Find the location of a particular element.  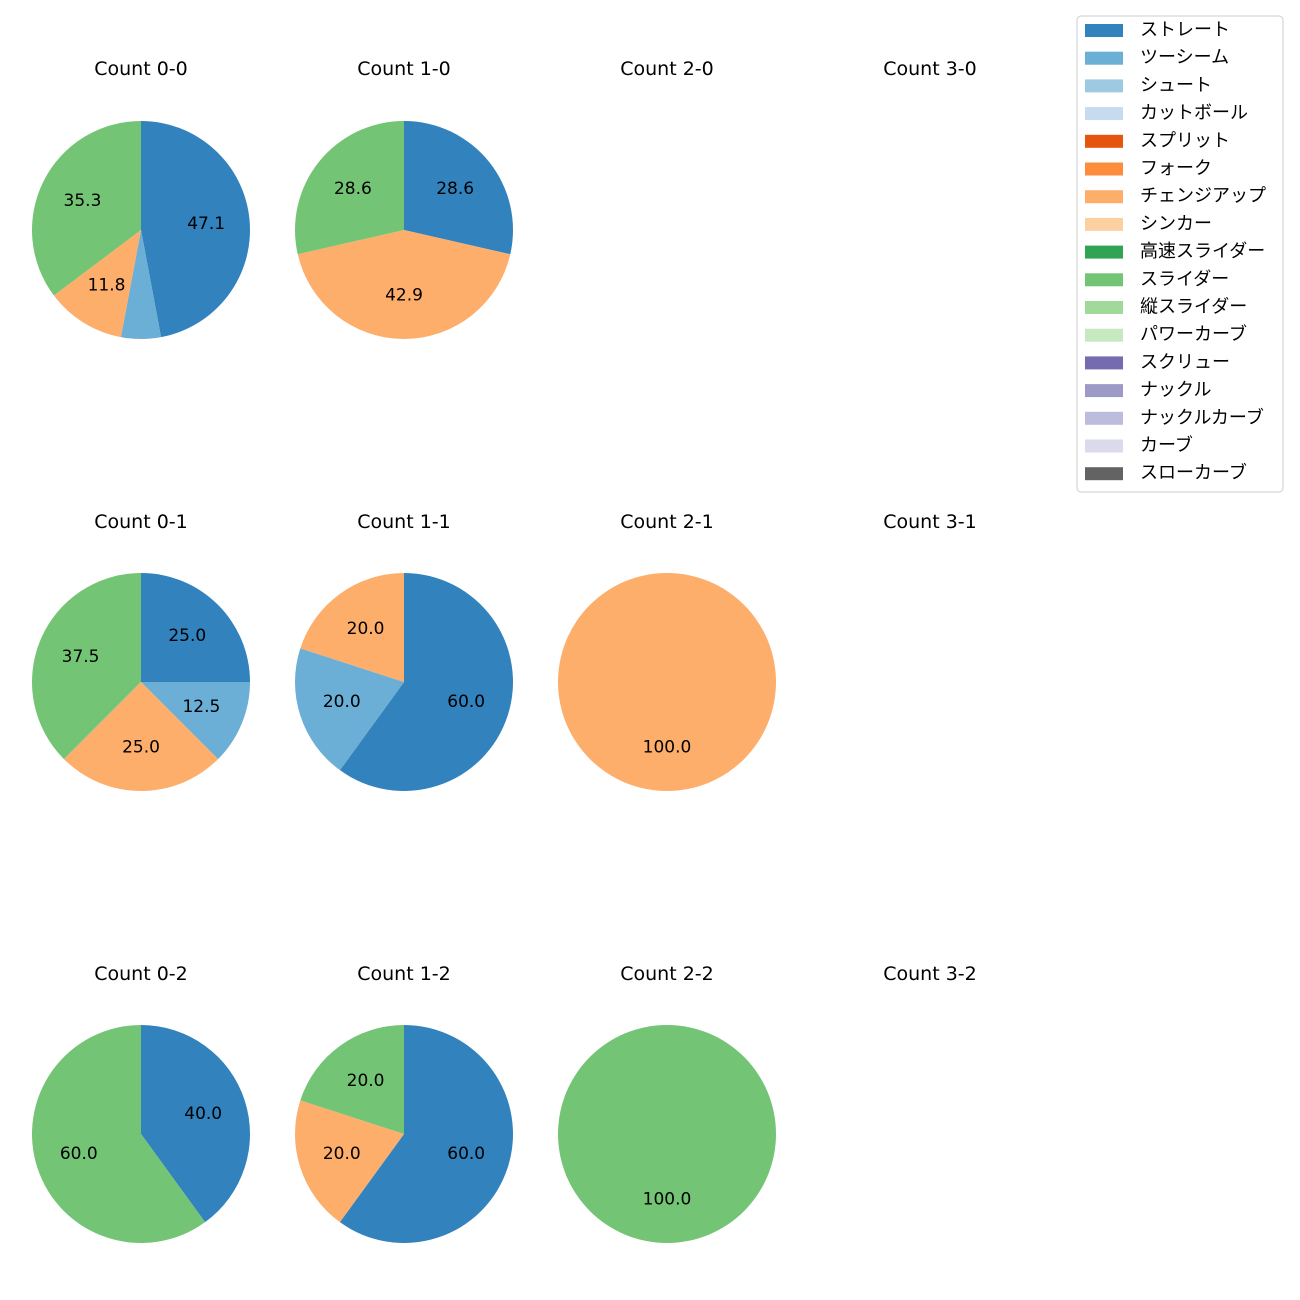

pie-panel: Count 2-0 is located at coordinates (667, 69).